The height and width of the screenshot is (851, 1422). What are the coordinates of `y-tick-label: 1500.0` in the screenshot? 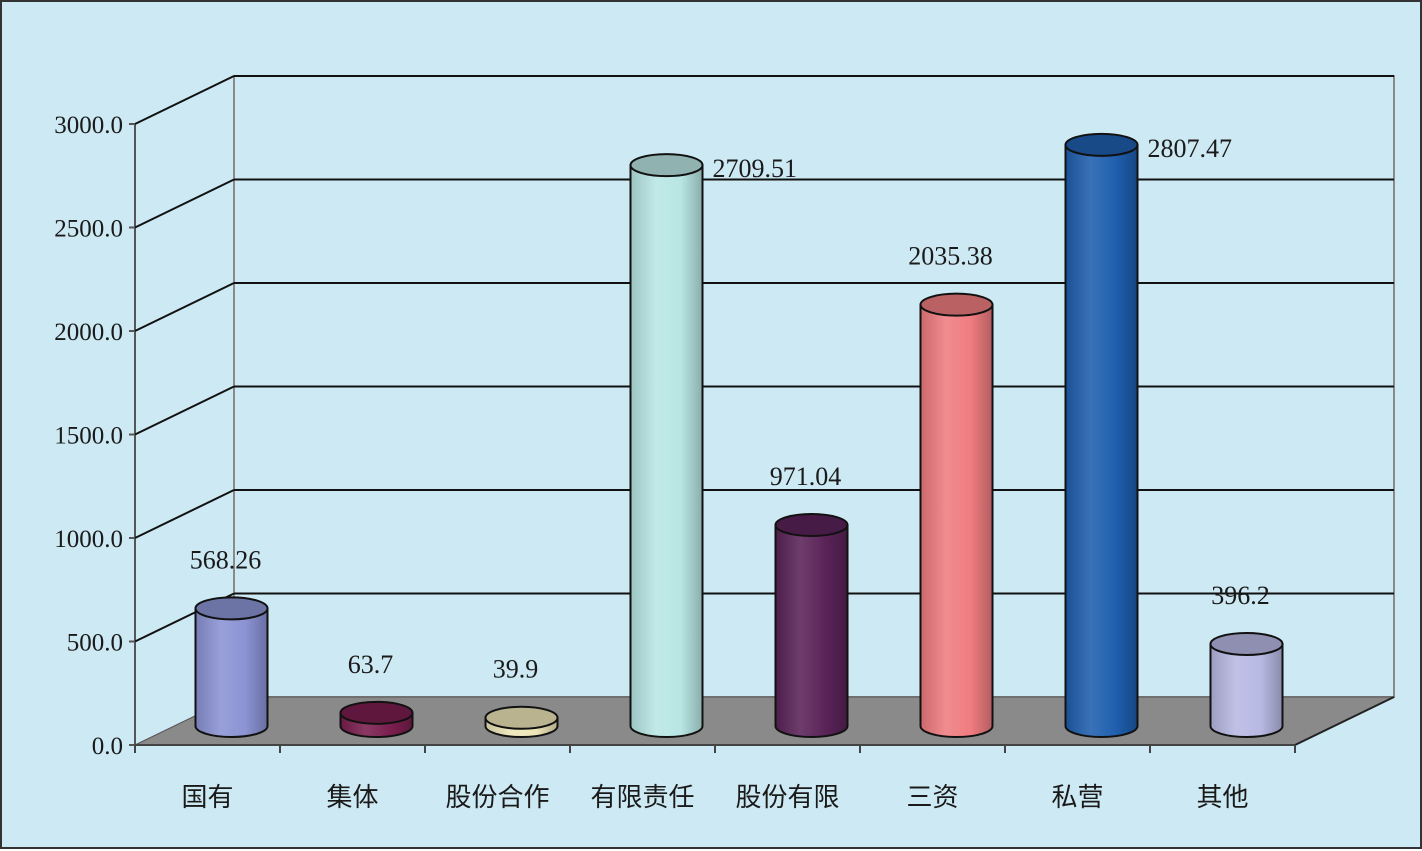 It's located at (88, 436).